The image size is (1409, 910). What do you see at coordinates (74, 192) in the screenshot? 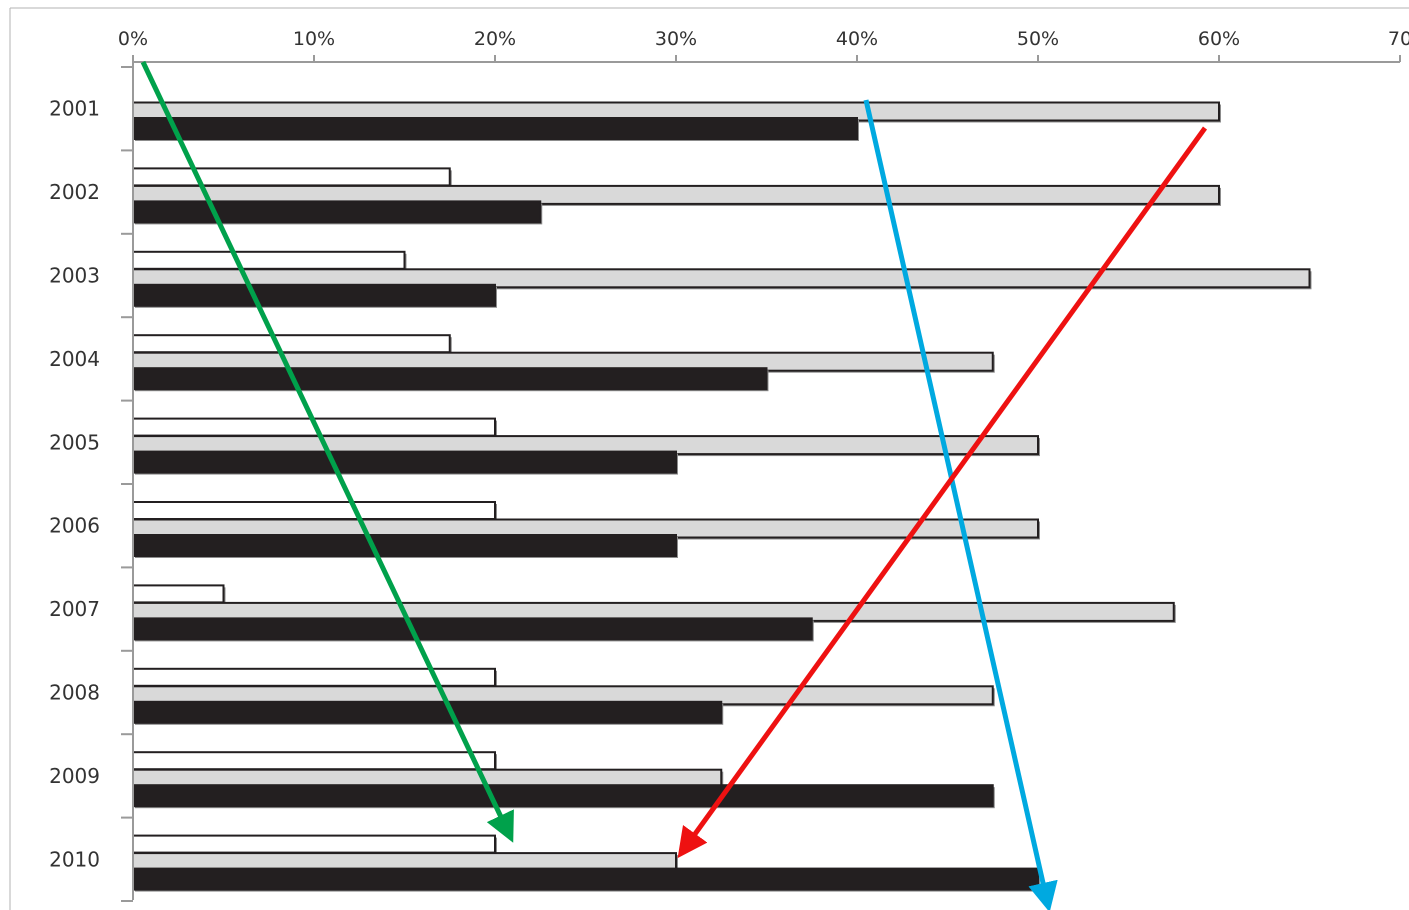
I see `category-label-2002: 2002` at bounding box center [74, 192].